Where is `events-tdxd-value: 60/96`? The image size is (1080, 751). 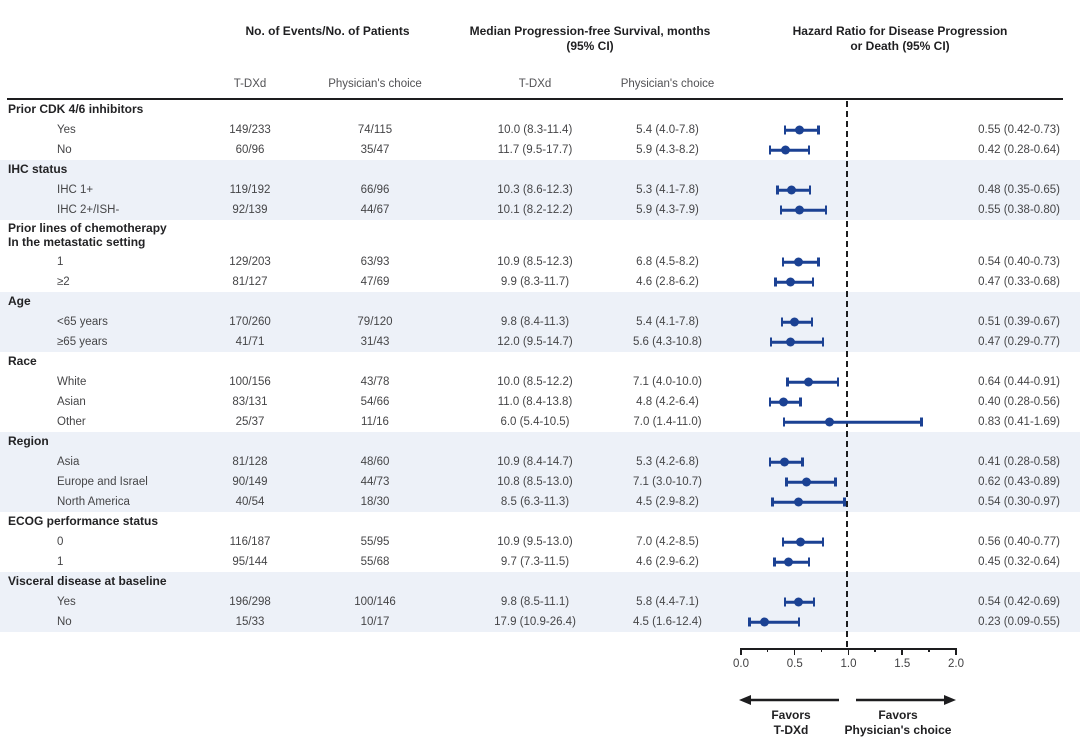 events-tdxd-value: 60/96 is located at coordinates (250, 150).